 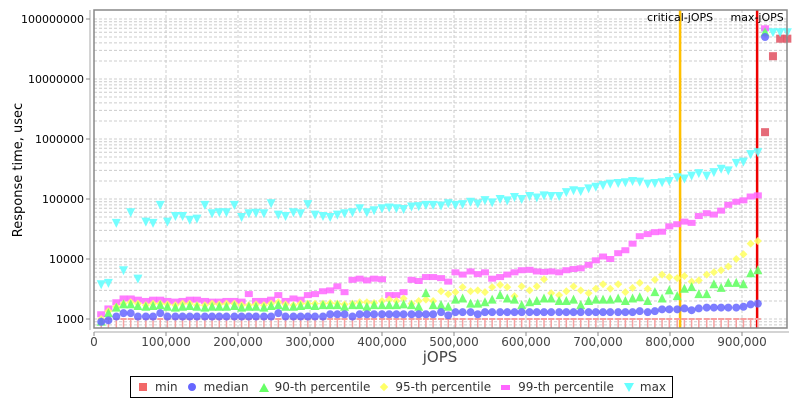 I want to click on svg-text: 900,000, so click(x=742, y=342).